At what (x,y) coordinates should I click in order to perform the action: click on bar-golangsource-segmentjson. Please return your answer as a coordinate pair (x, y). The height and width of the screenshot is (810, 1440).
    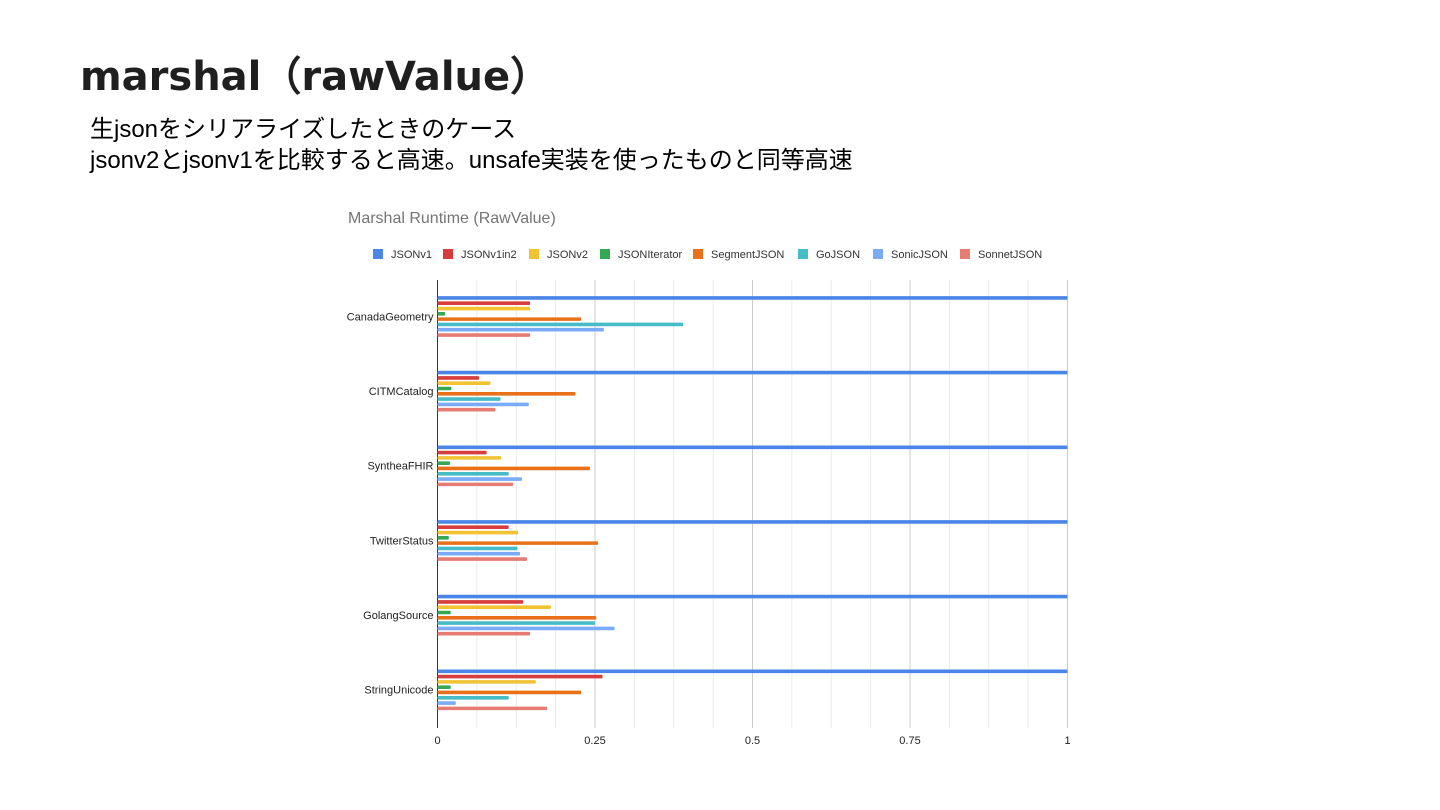
    Looking at the image, I should click on (517, 618).